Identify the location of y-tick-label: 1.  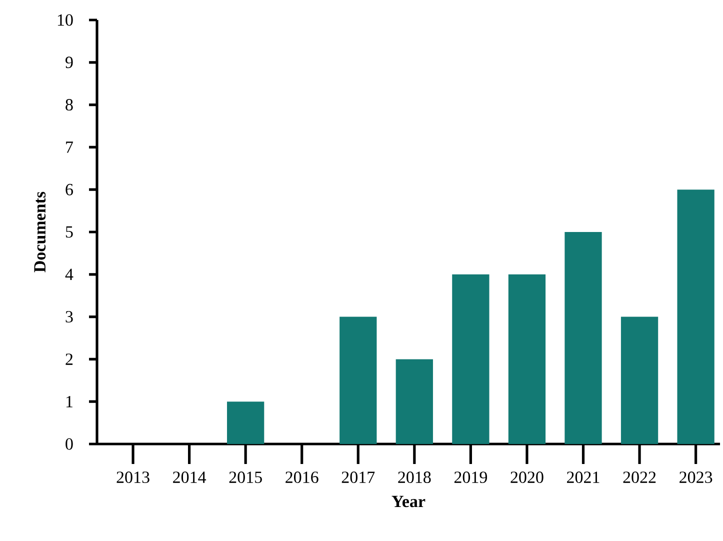
(69, 402).